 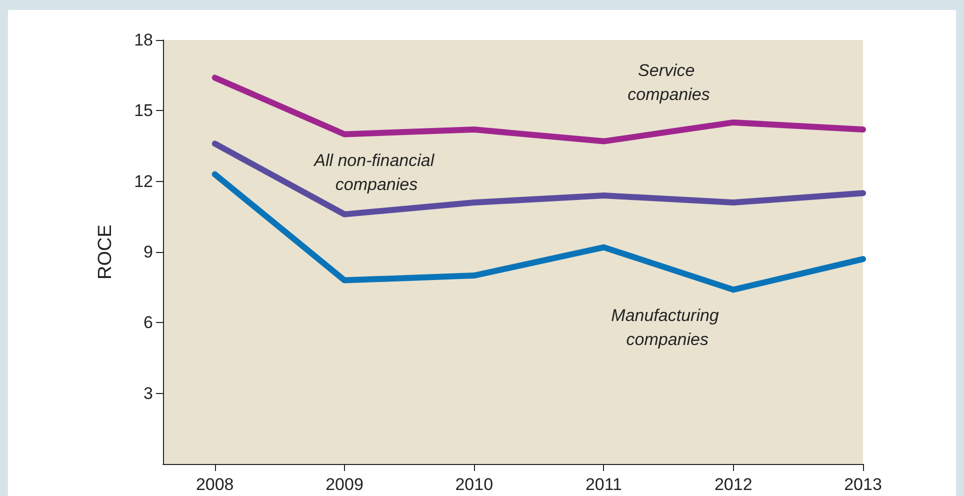 What do you see at coordinates (669, 82) in the screenshot?
I see `series-label: Service companies` at bounding box center [669, 82].